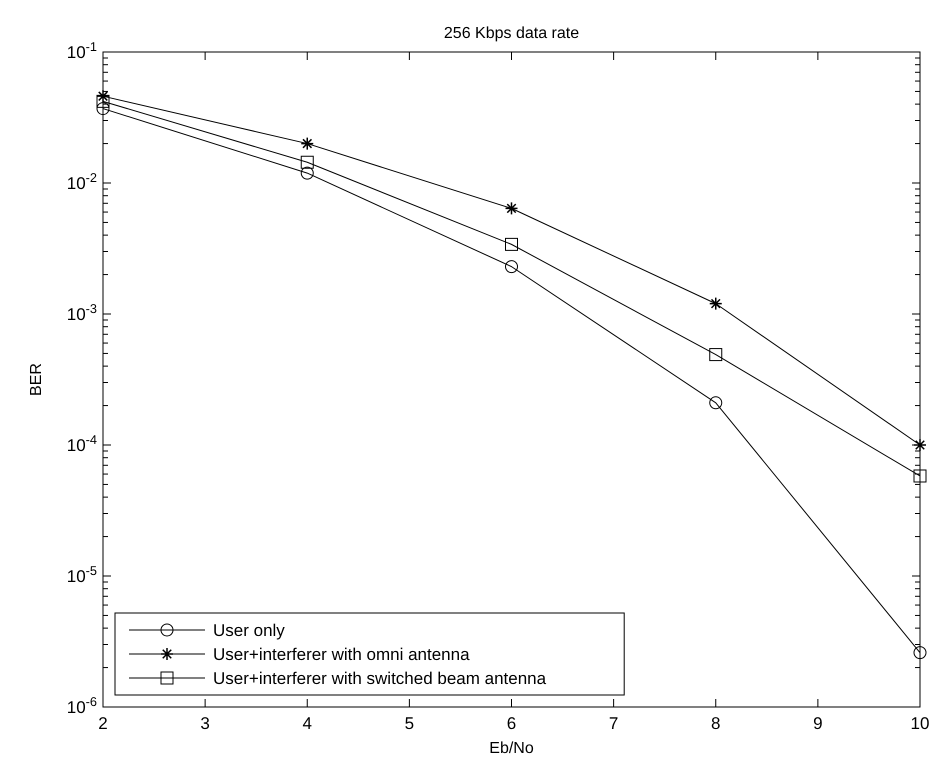 The width and height of the screenshot is (942, 769). Describe the element at coordinates (341, 654) in the screenshot. I see `legend-label: User+interferer with omni antenna` at that location.